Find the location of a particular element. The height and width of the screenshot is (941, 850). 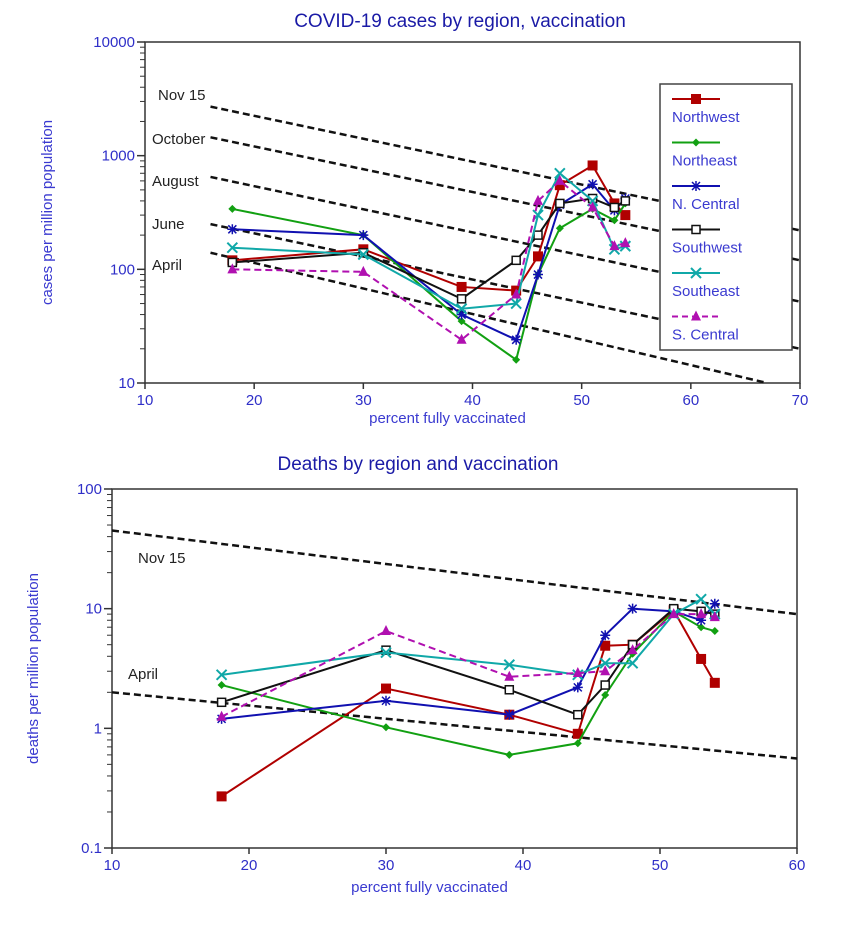

chart-title: COVID-19 cases by region, vaccination is located at coordinates (460, 21).